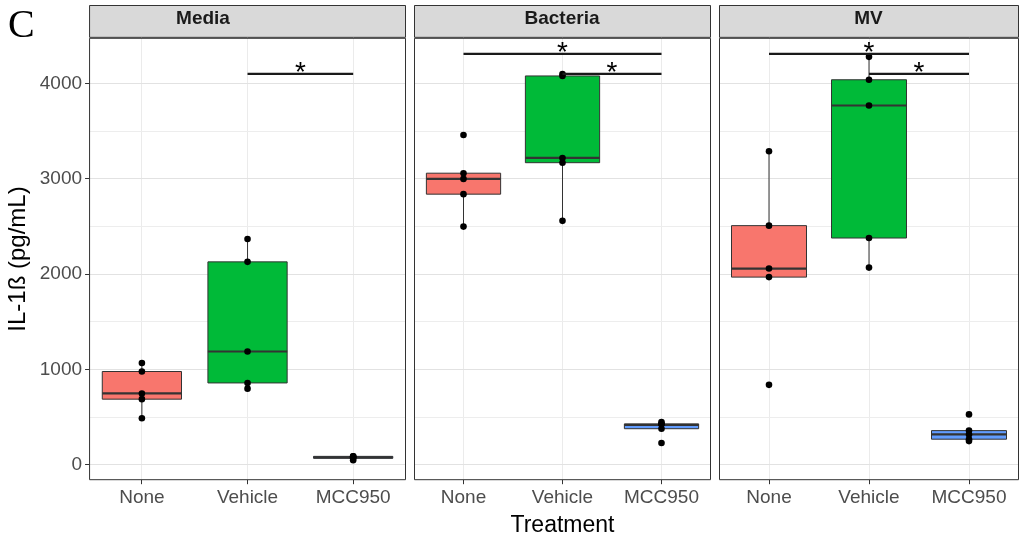  Describe the element at coordinates (77, 464) in the screenshot. I see `y-tick-label: 0` at that location.